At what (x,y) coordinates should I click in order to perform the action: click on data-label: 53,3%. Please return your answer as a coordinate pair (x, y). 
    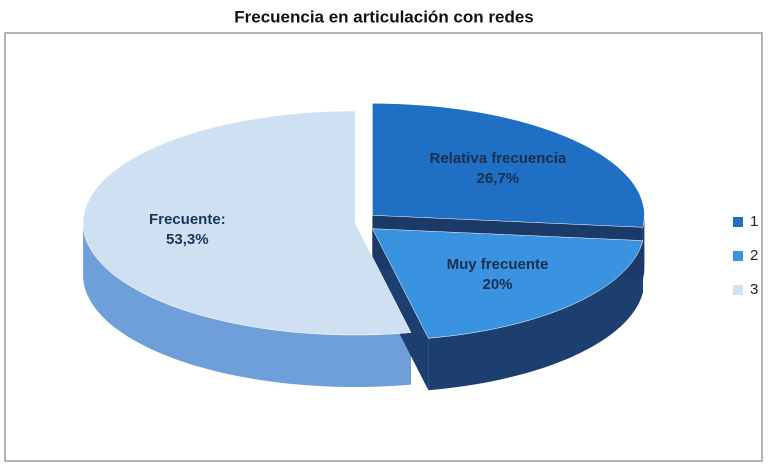
    Looking at the image, I should click on (187, 239).